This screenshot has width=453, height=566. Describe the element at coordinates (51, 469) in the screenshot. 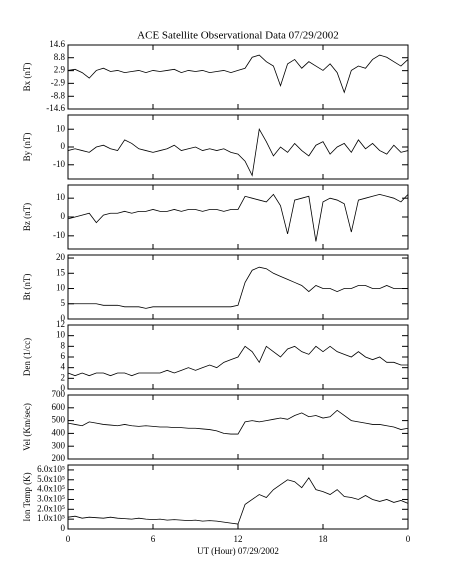

I see `y-tick-label: 6.0x10⁵` at that location.